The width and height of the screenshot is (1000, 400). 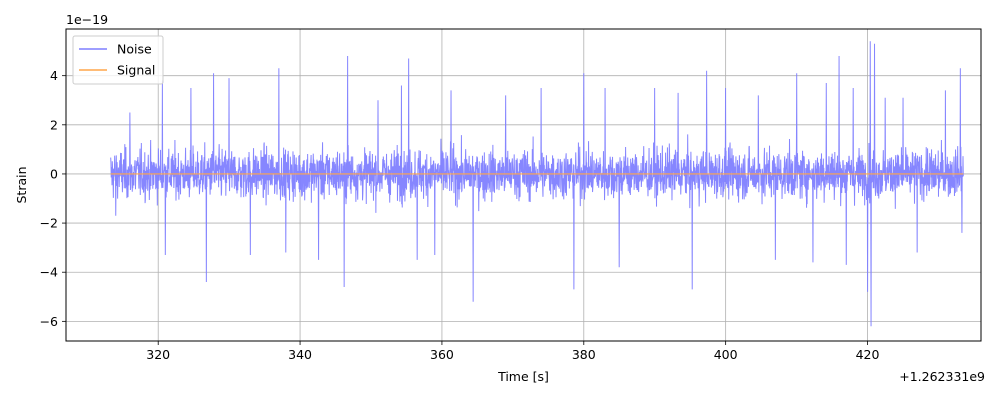 I want to click on y-tick-label: 4, so click(x=54, y=75).